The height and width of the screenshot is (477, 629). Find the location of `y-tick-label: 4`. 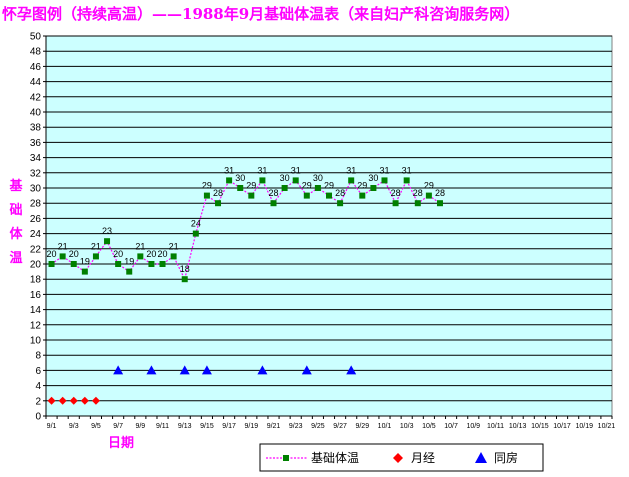

y-tick-label: 4 is located at coordinates (38, 386).